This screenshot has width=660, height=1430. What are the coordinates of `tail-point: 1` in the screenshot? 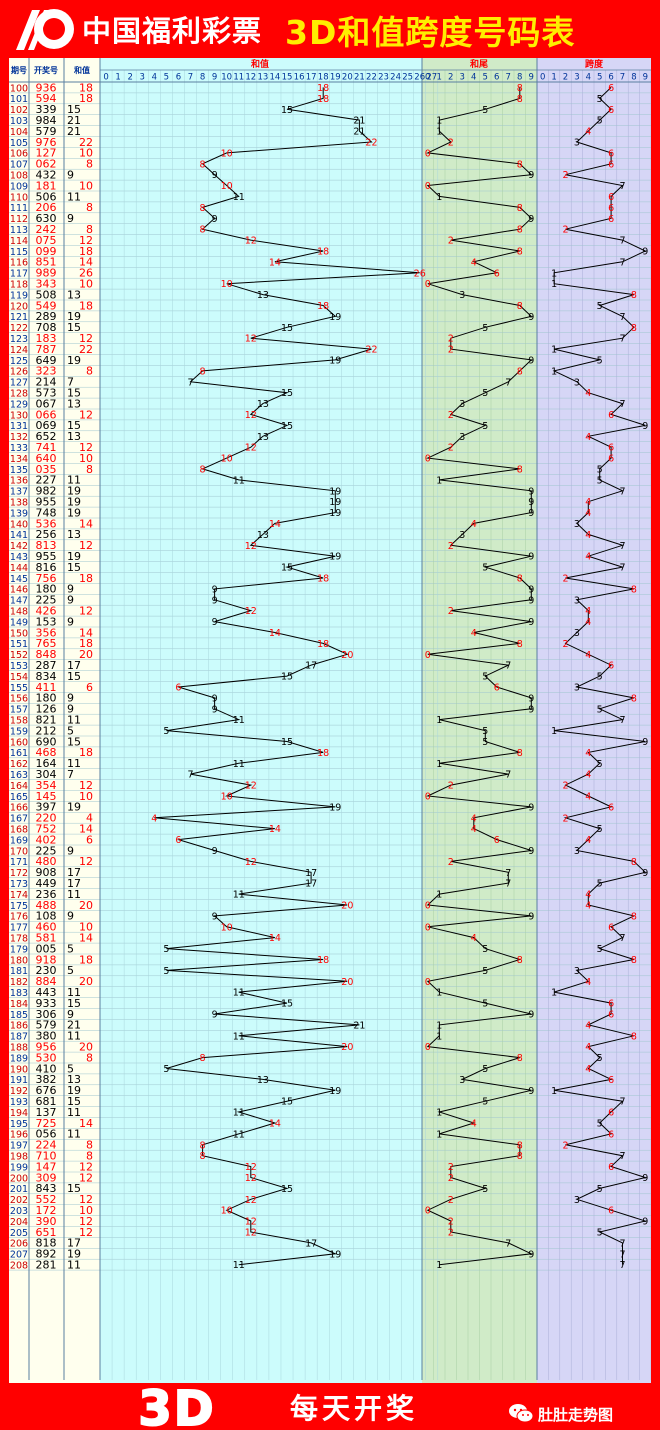 It's located at (439, 197).